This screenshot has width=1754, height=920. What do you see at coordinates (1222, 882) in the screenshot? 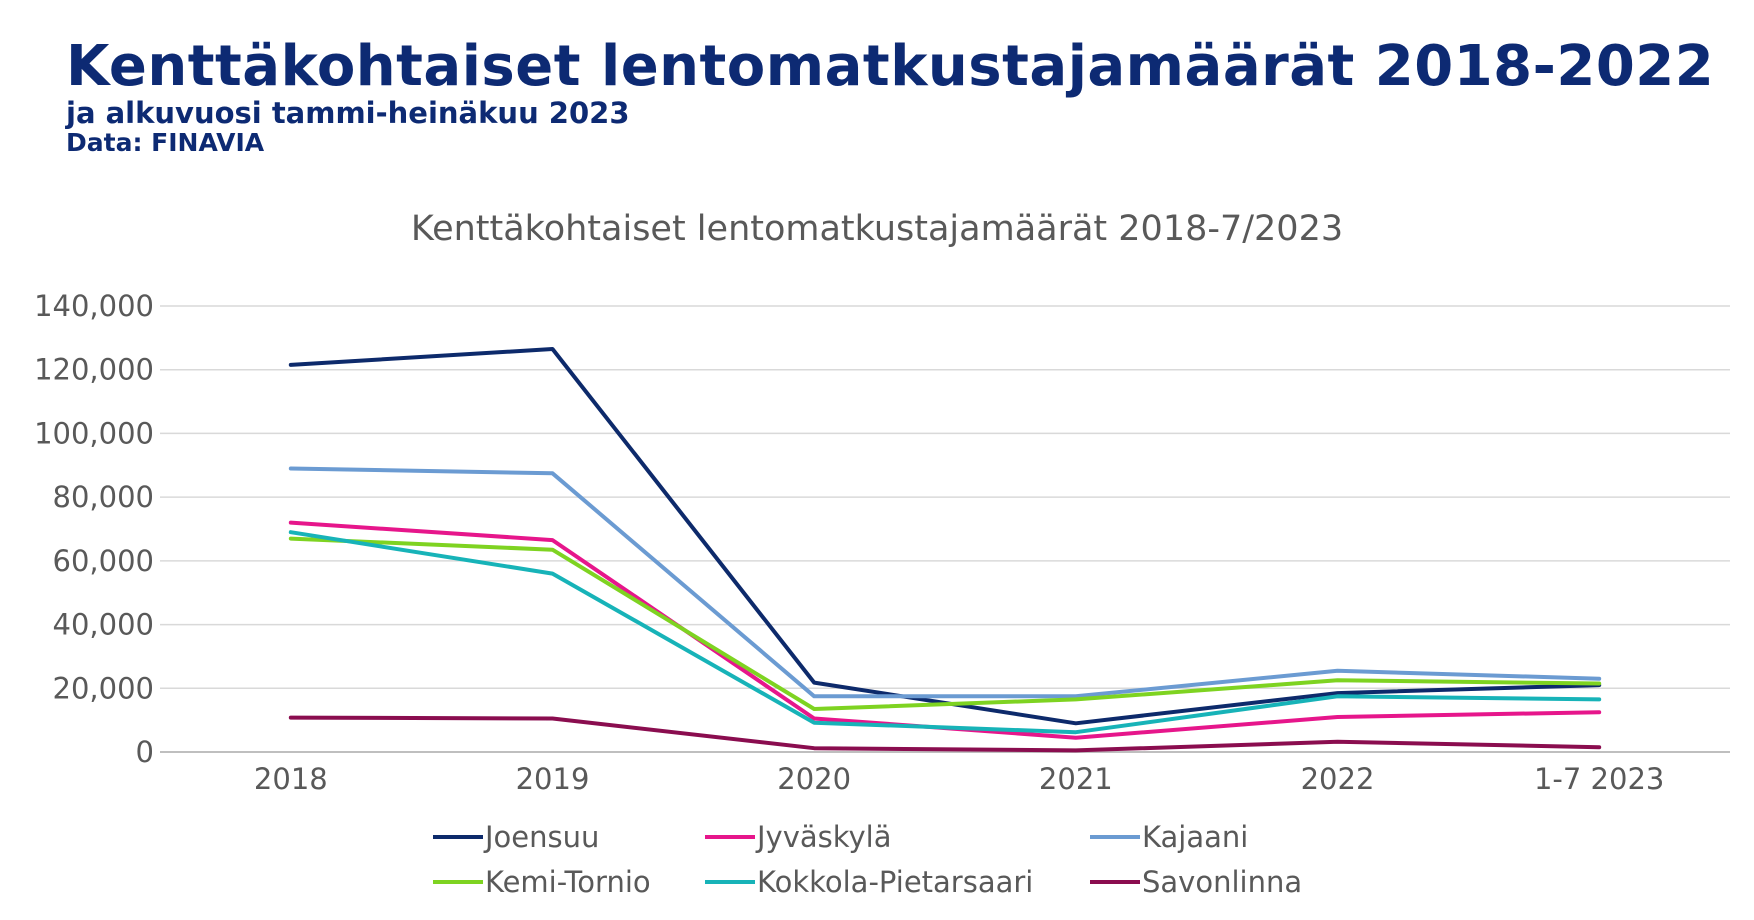
I see `legend-label: Savonlinna` at bounding box center [1222, 882].